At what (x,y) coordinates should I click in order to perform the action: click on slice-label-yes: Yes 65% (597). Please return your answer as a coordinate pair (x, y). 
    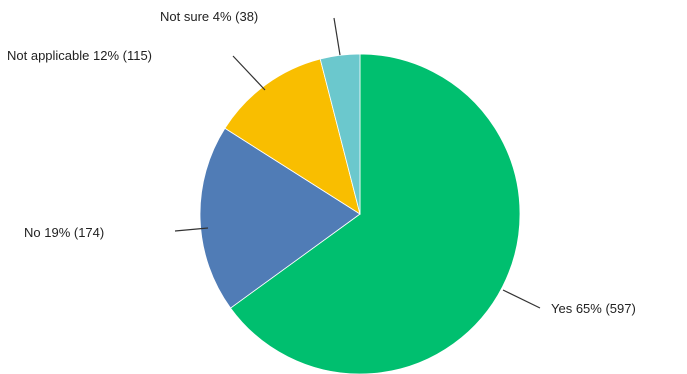
    Looking at the image, I should click on (593, 308).